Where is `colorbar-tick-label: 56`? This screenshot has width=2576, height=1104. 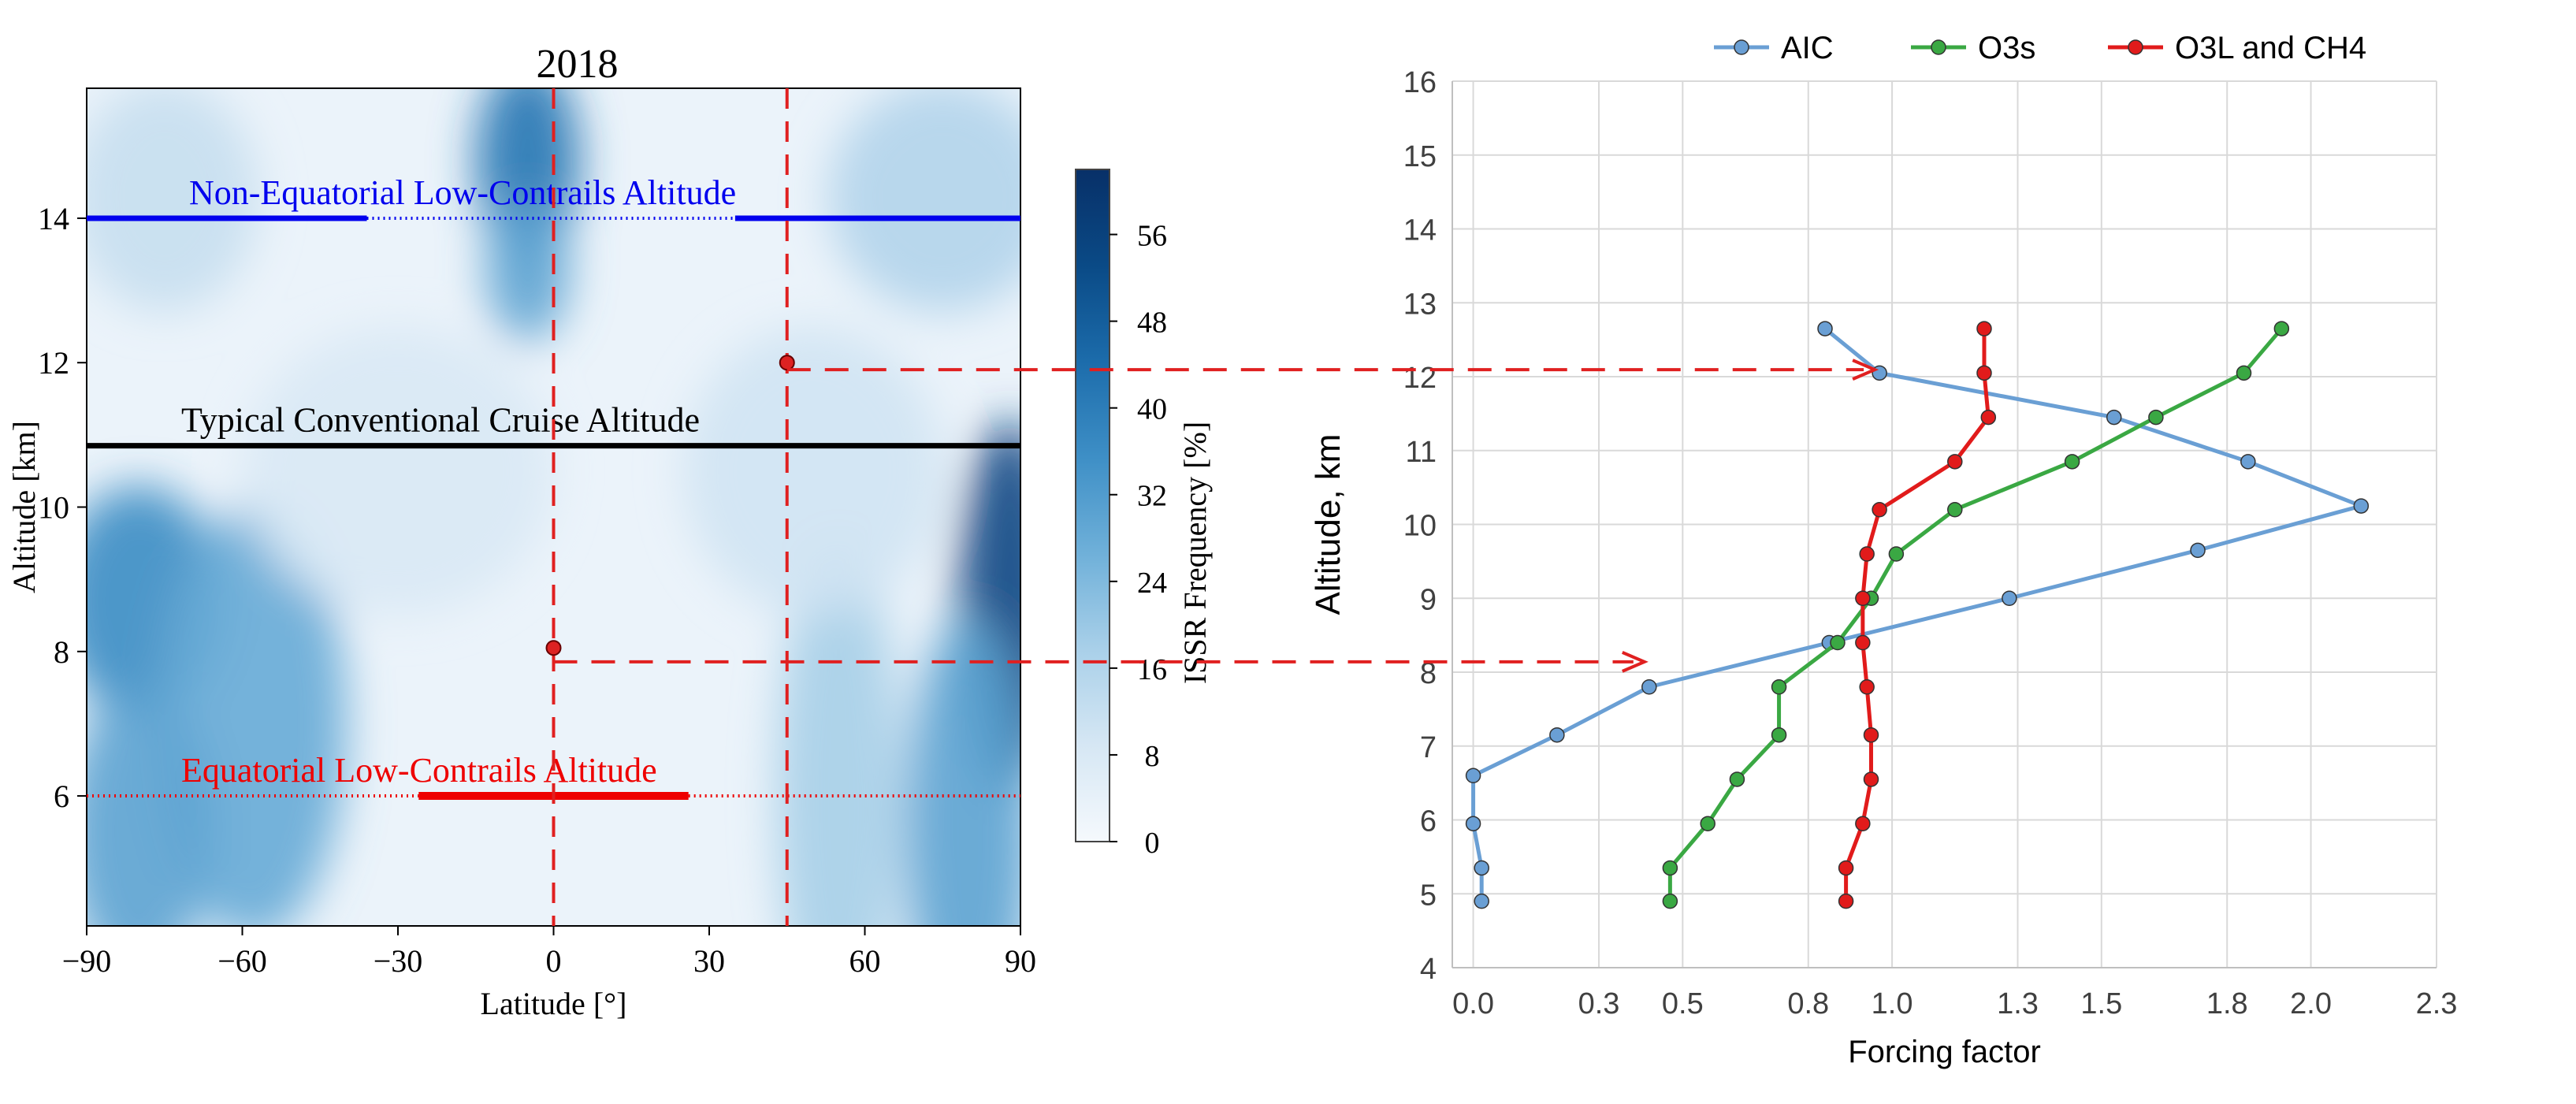
colorbar-tick-label: 56 is located at coordinates (1152, 236).